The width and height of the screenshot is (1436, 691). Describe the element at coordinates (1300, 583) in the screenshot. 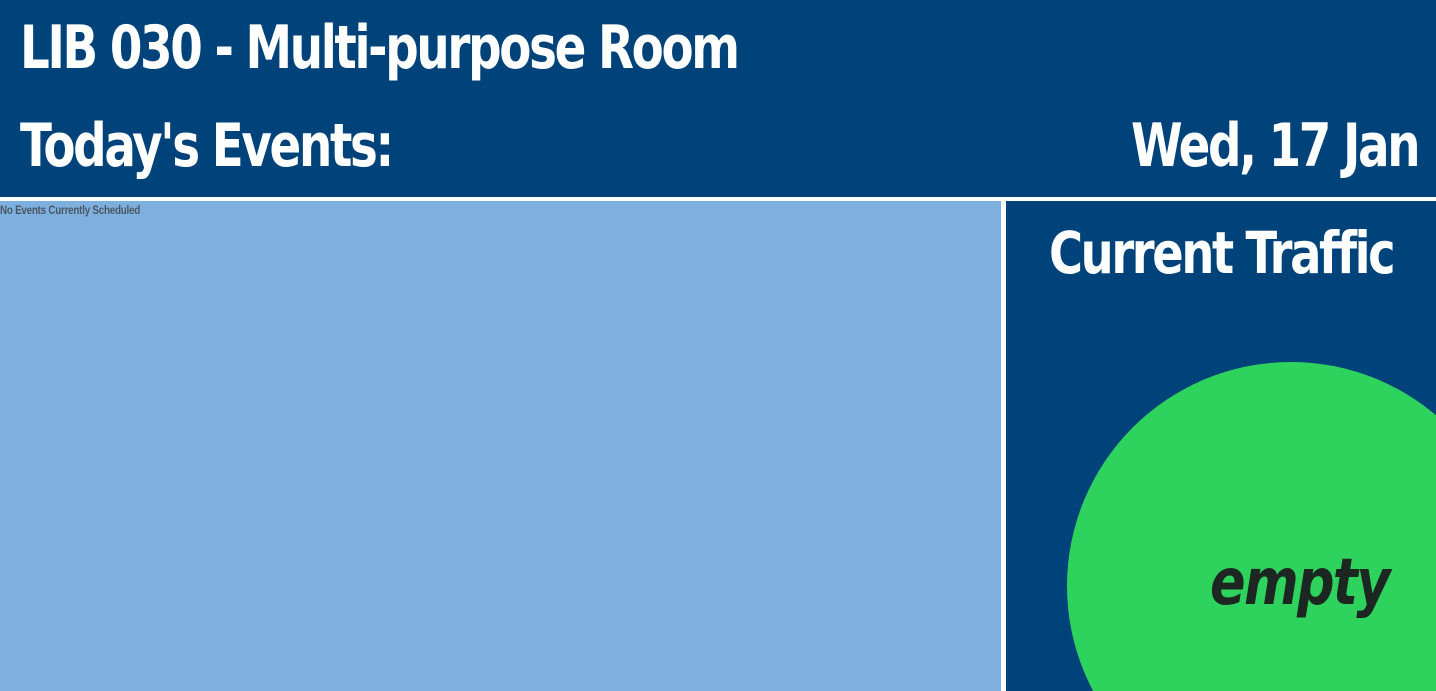

I see `traffic-status: empty` at that location.